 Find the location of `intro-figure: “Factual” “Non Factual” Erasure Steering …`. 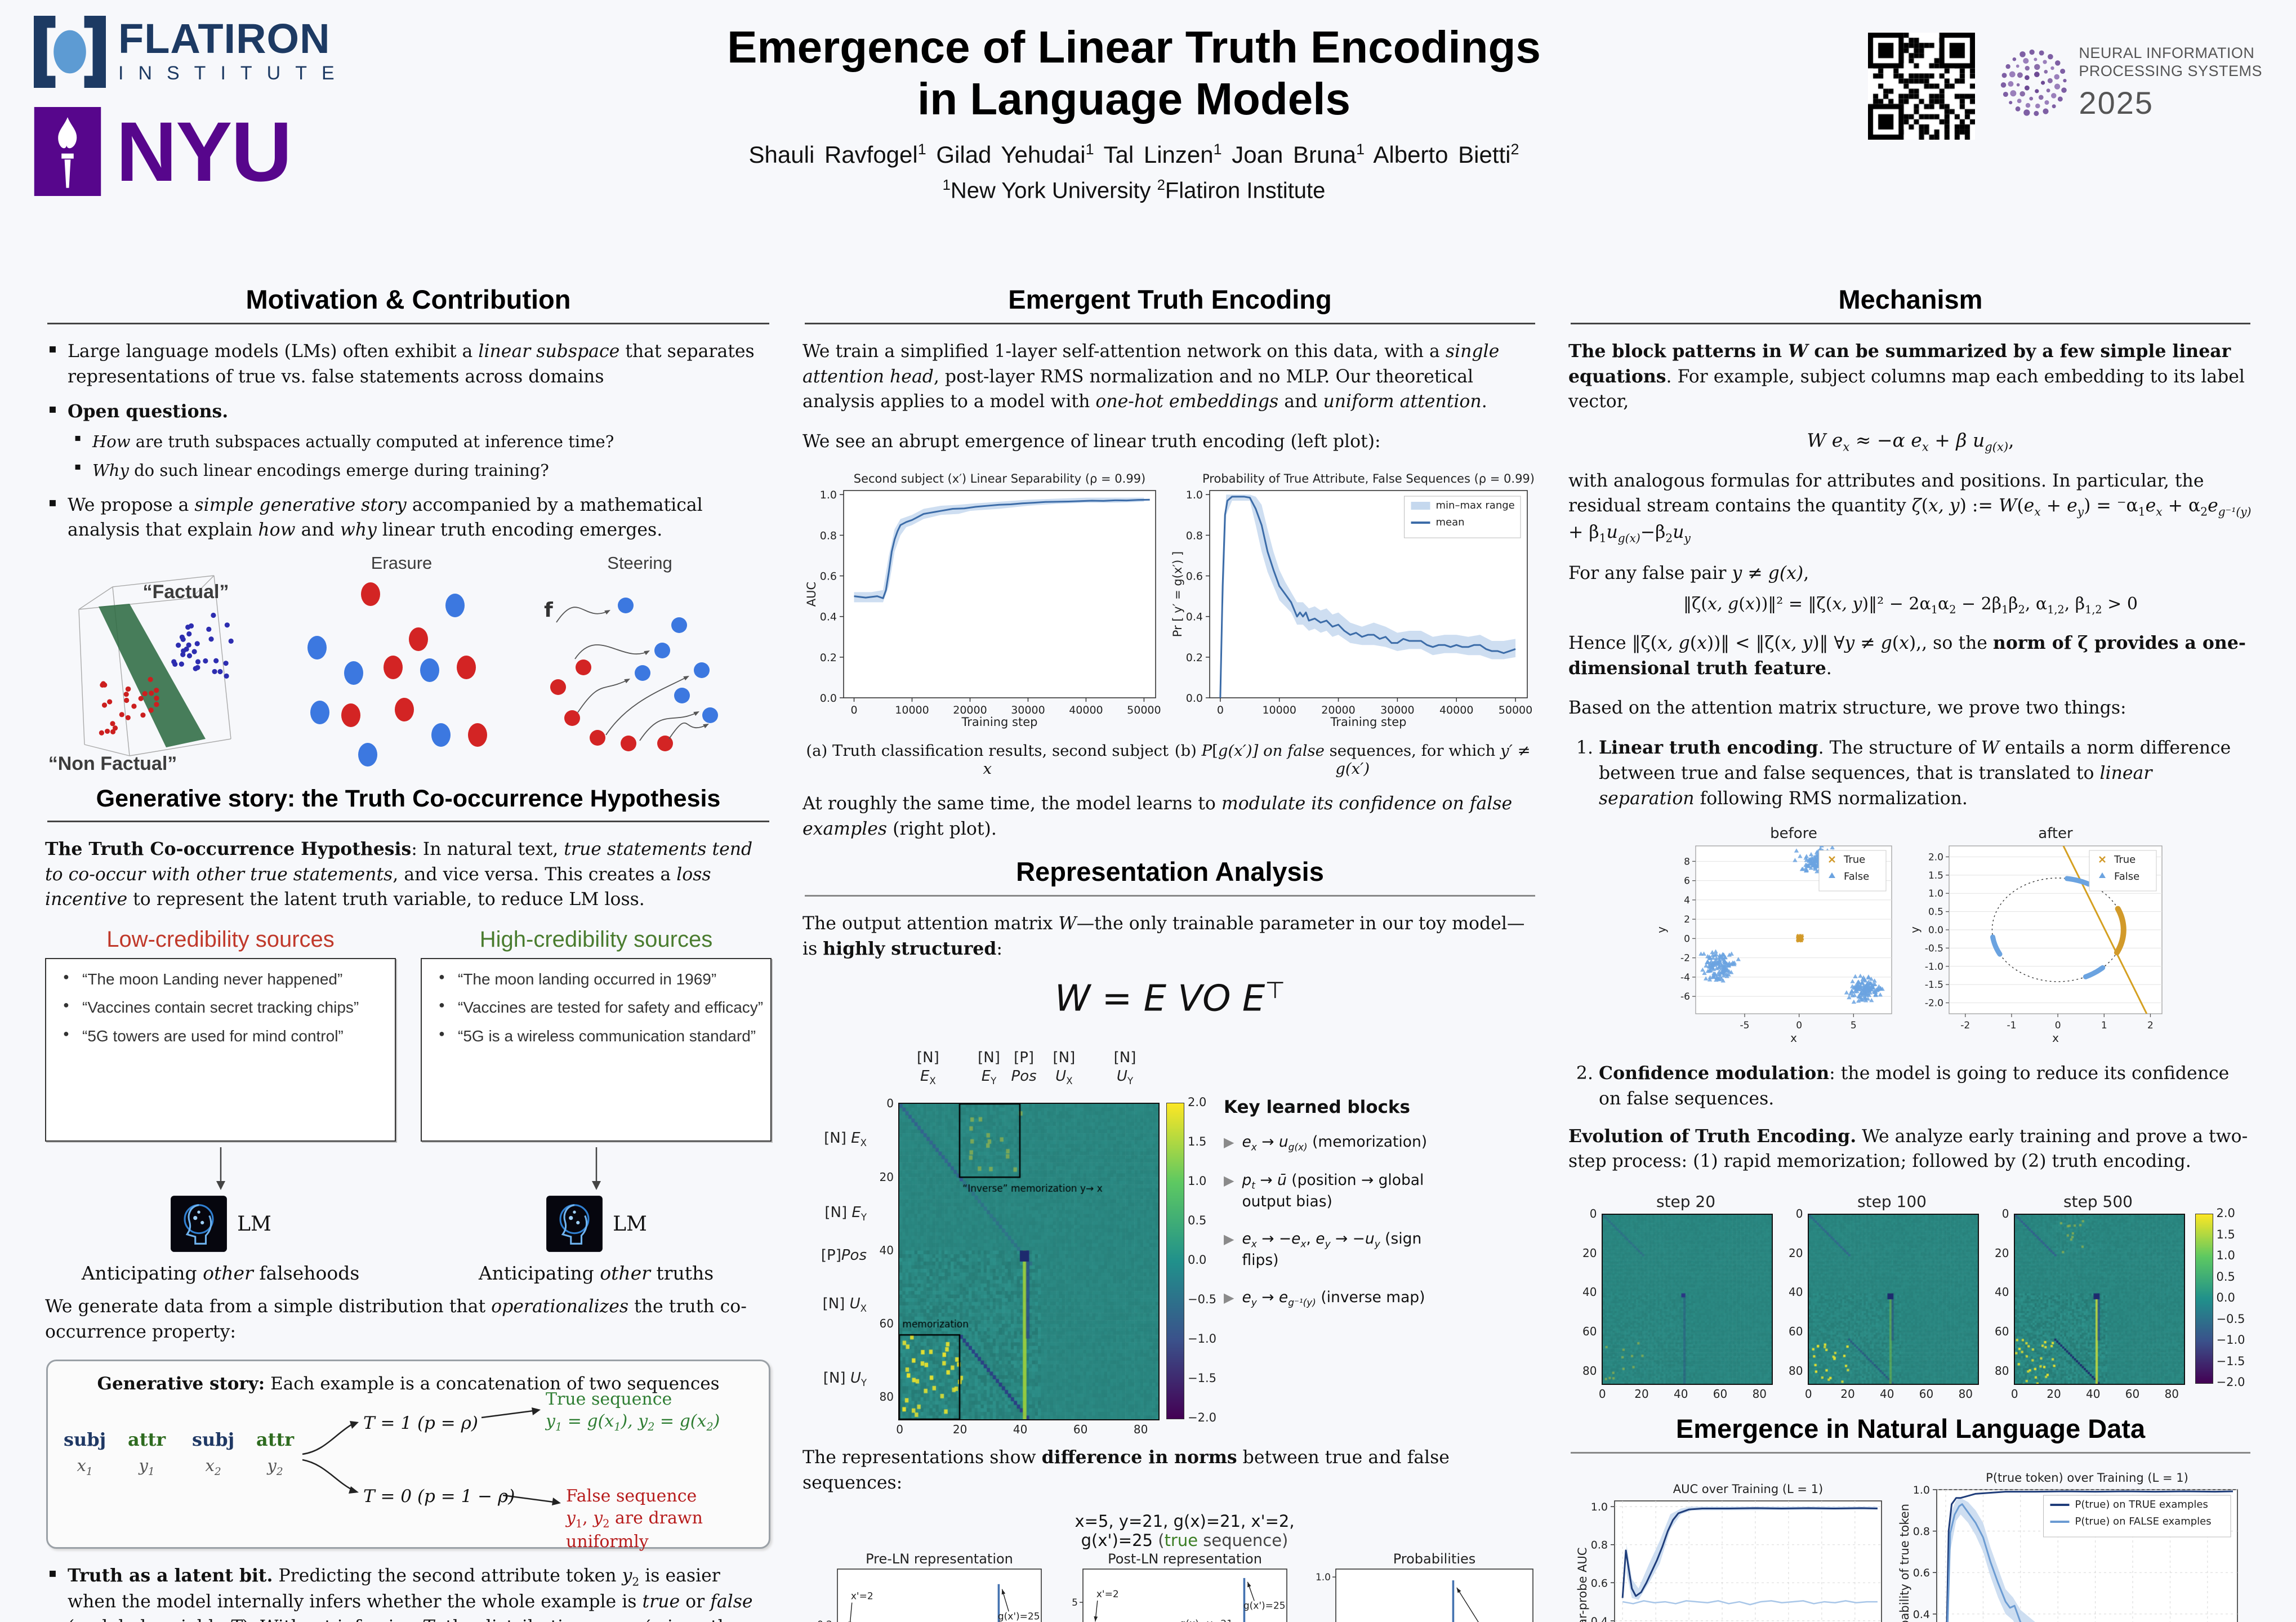

intro-figure: “Factual” “Non Factual” Erasure Steering … is located at coordinates (408, 667).